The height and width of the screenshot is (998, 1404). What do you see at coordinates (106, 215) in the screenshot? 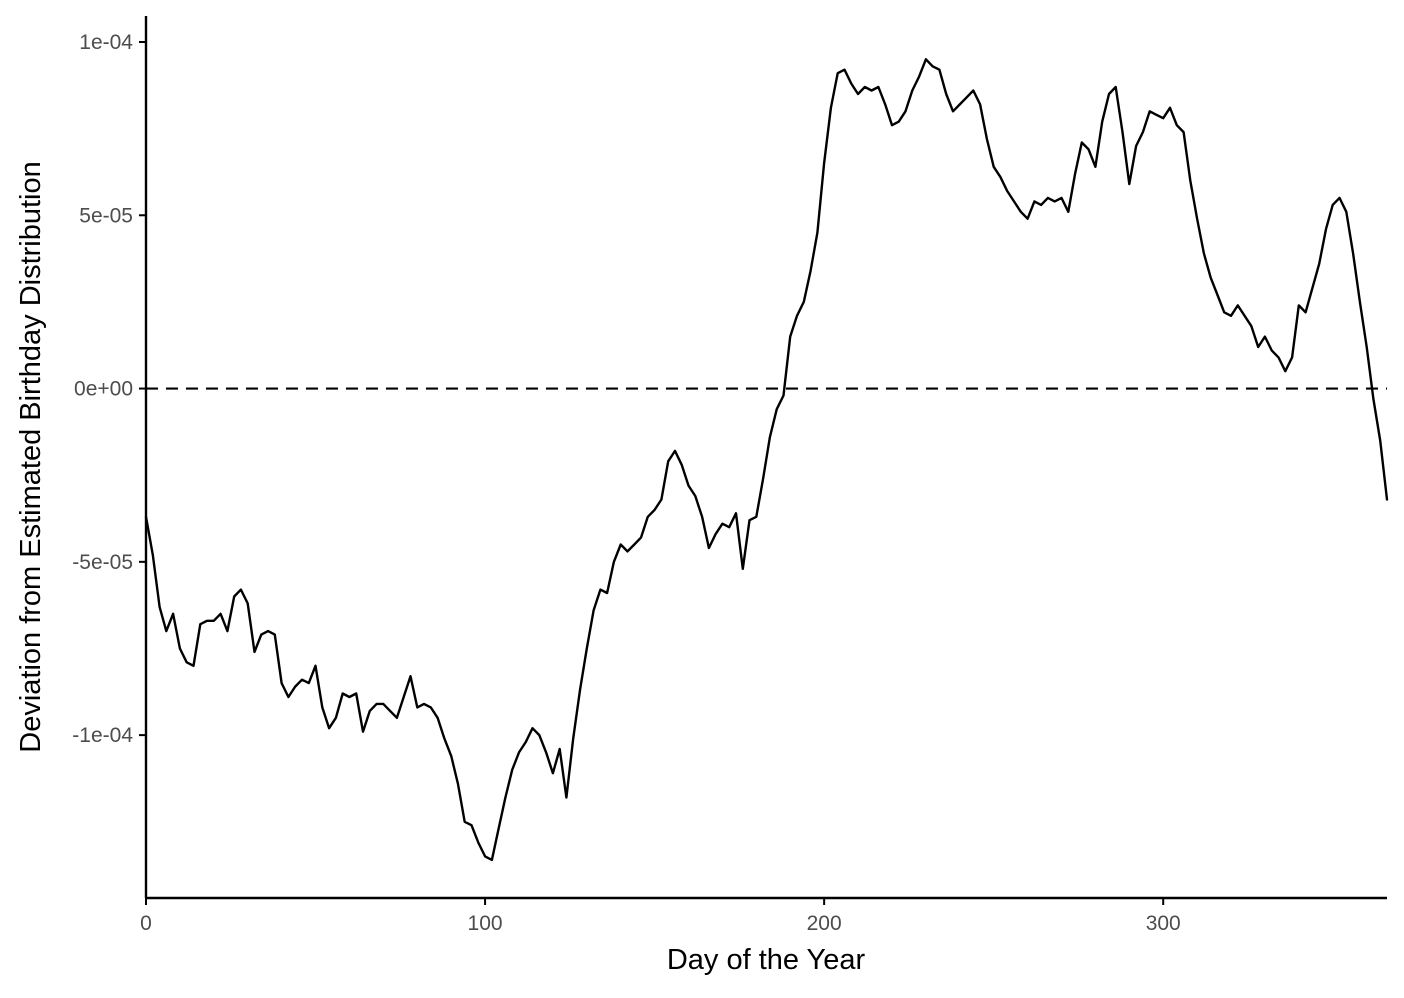
I see `y-tick-label: 5e-05` at bounding box center [106, 215].